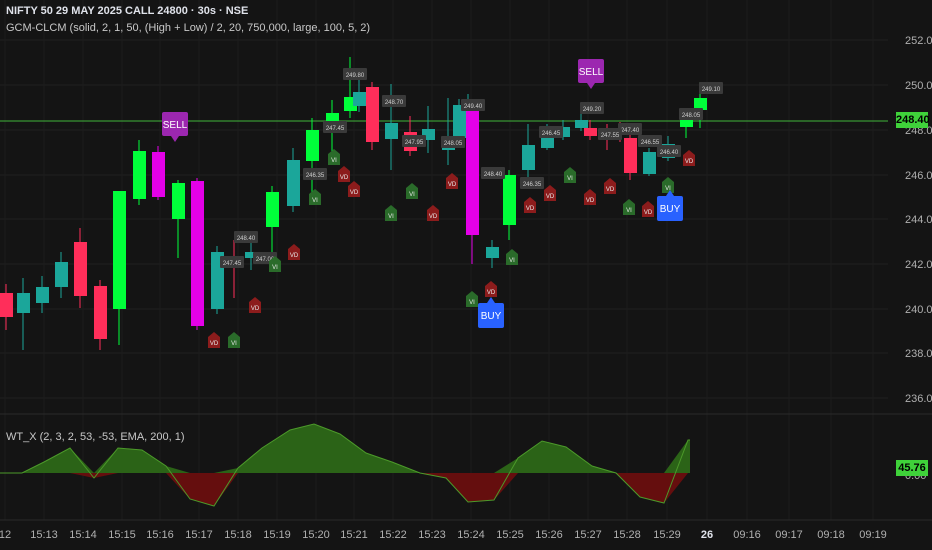 The height and width of the screenshot is (550, 932). What do you see at coordinates (473, 105) in the screenshot?
I see `level-tag: 249.40` at bounding box center [473, 105].